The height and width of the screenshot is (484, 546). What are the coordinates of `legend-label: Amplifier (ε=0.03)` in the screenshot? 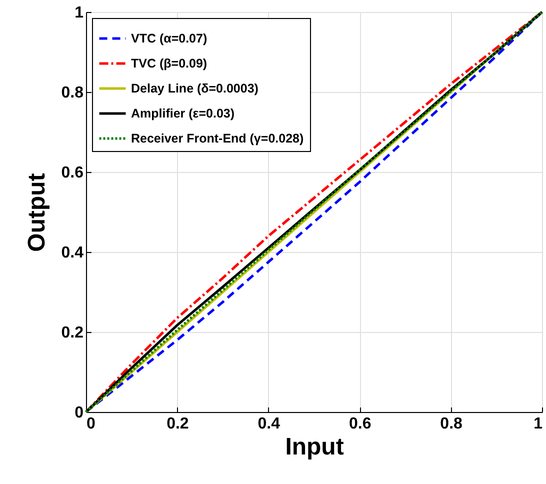 It's located at (183, 113).